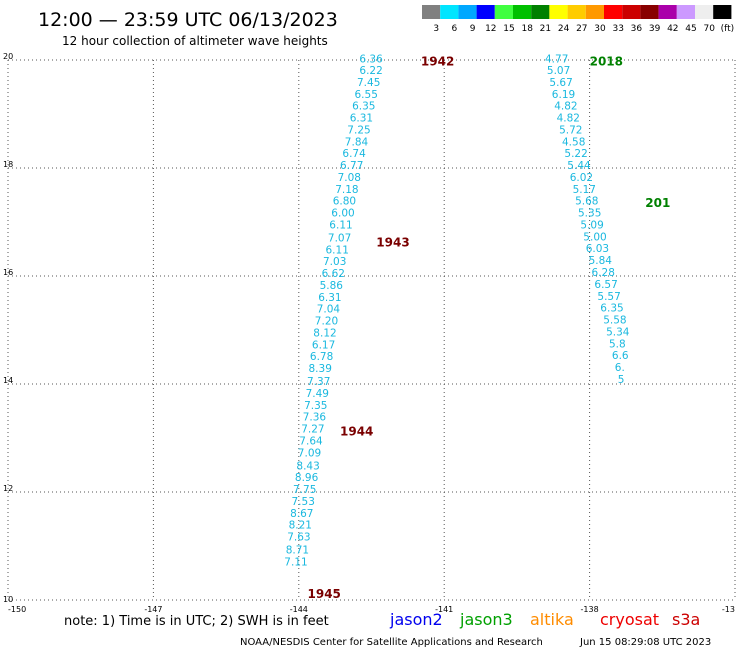  What do you see at coordinates (188, 20) in the screenshot?
I see `chart-title: 12:00 — 23:59 UTC 06/13/2023` at bounding box center [188, 20].